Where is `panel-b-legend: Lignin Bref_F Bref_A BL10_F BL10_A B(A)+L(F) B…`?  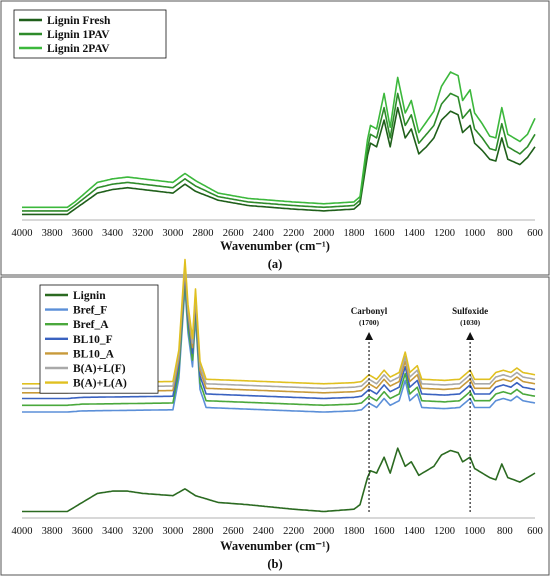 panel-b-legend: Lignin Bref_F Bref_A BL10_F BL10_A B(A)+L(F) B… is located at coordinates (99, 339).